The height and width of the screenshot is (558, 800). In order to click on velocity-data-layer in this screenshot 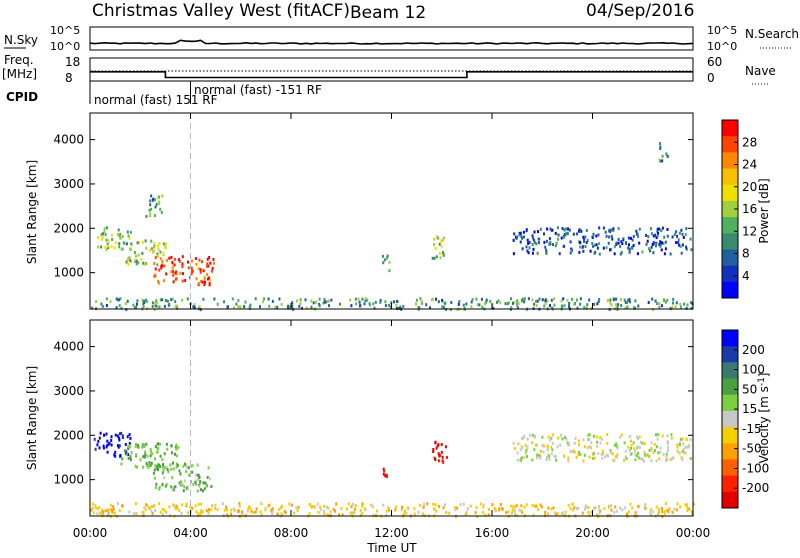, I will do `click(392, 475)`.